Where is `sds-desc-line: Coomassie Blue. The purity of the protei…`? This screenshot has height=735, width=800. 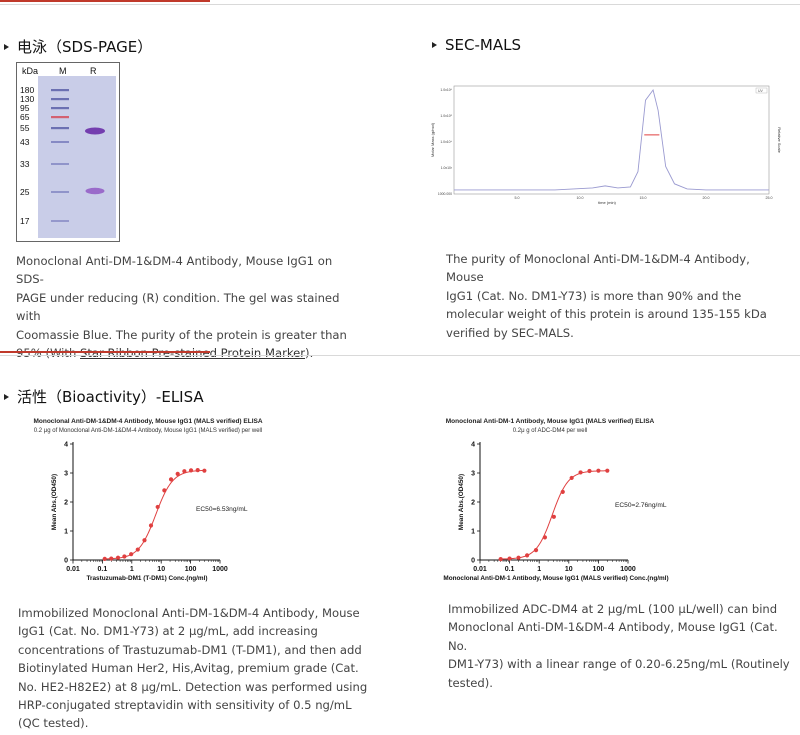
sds-desc-line: Coomassie Blue. The purity of the protei… is located at coordinates (181, 334).